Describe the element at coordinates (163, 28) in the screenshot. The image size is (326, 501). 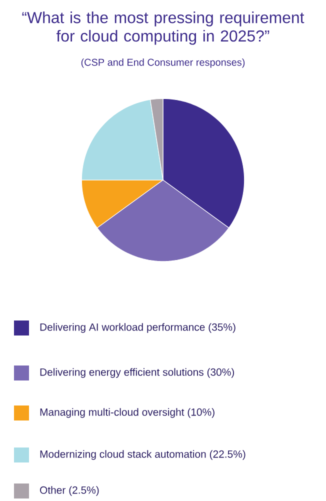
I see `chart-title: “What is the most pressing requirement for cloud computing in 2025?”` at that location.